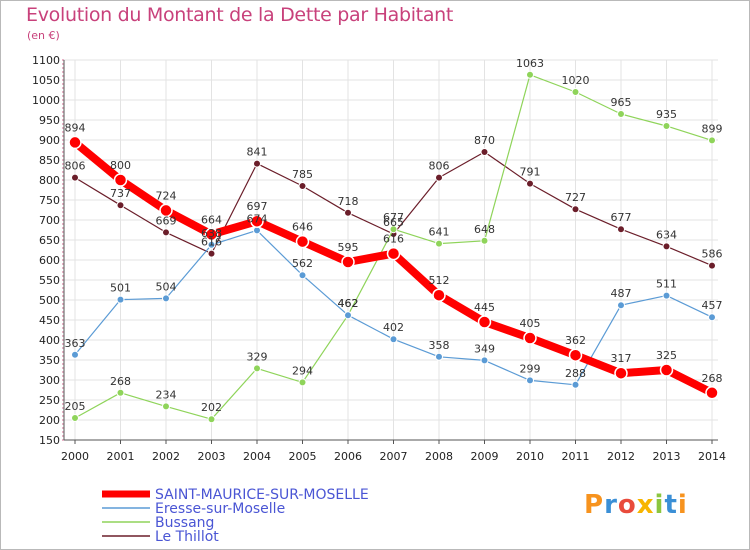 The image size is (750, 550). Describe the element at coordinates (666, 114) in the screenshot. I see `data-label: 935` at that location.